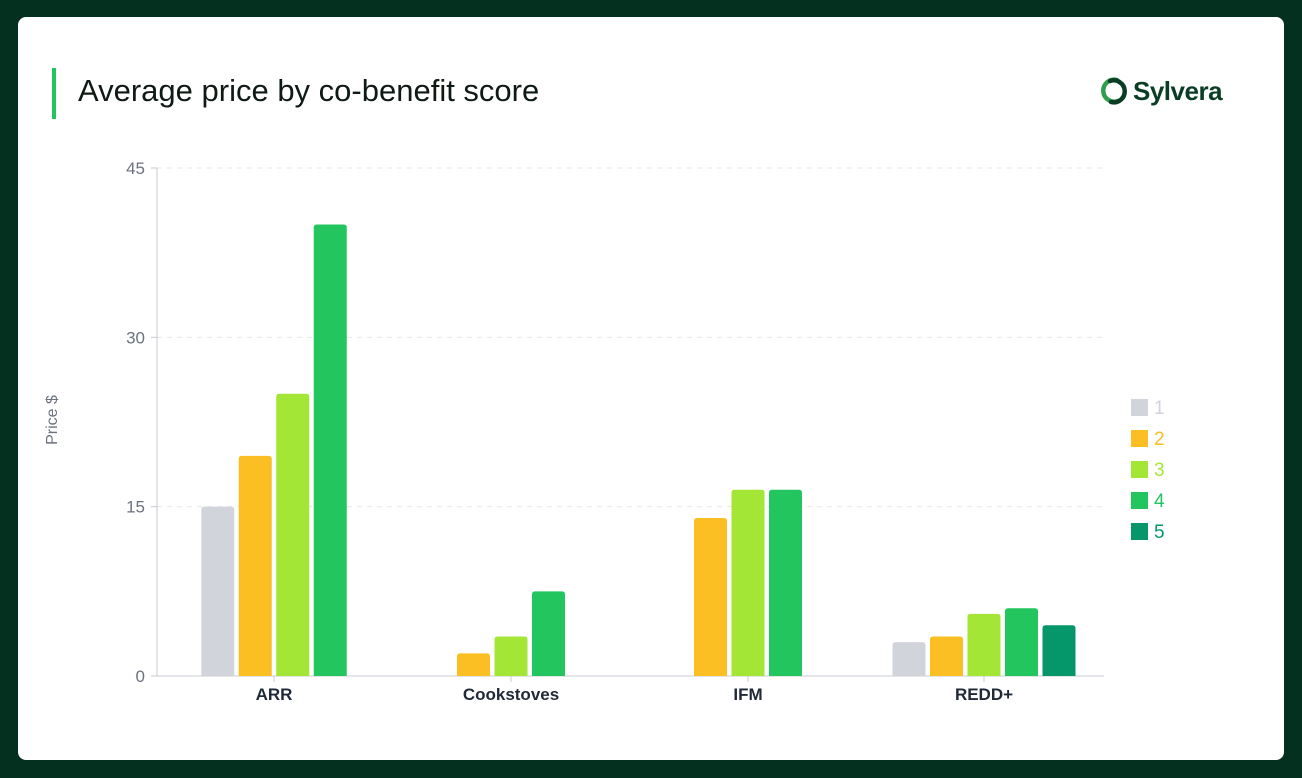 The width and height of the screenshot is (1302, 778). I want to click on x-tick-label: REDD+, so click(984, 694).